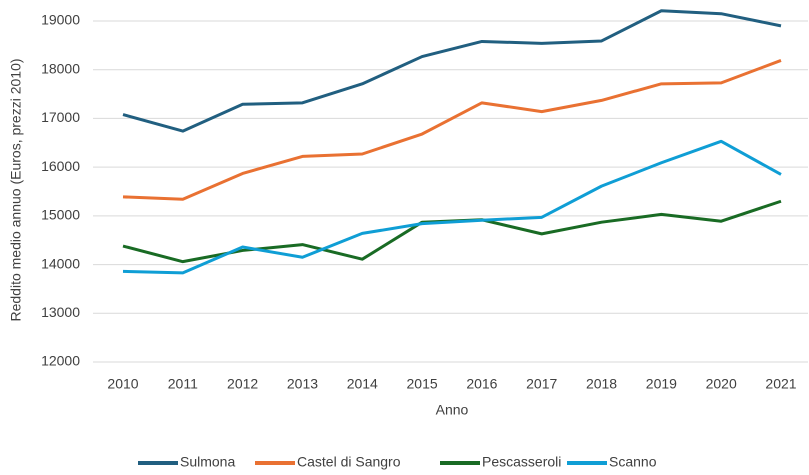 Image resolution: width=809 pixels, height=475 pixels. What do you see at coordinates (60, 68) in the screenshot?
I see `y-tick-label: 18000` at bounding box center [60, 68].